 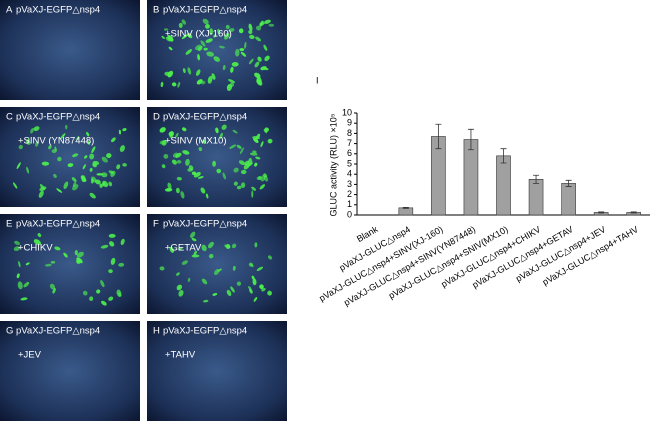 I want to click on error-bar, so click(x=536, y=179).